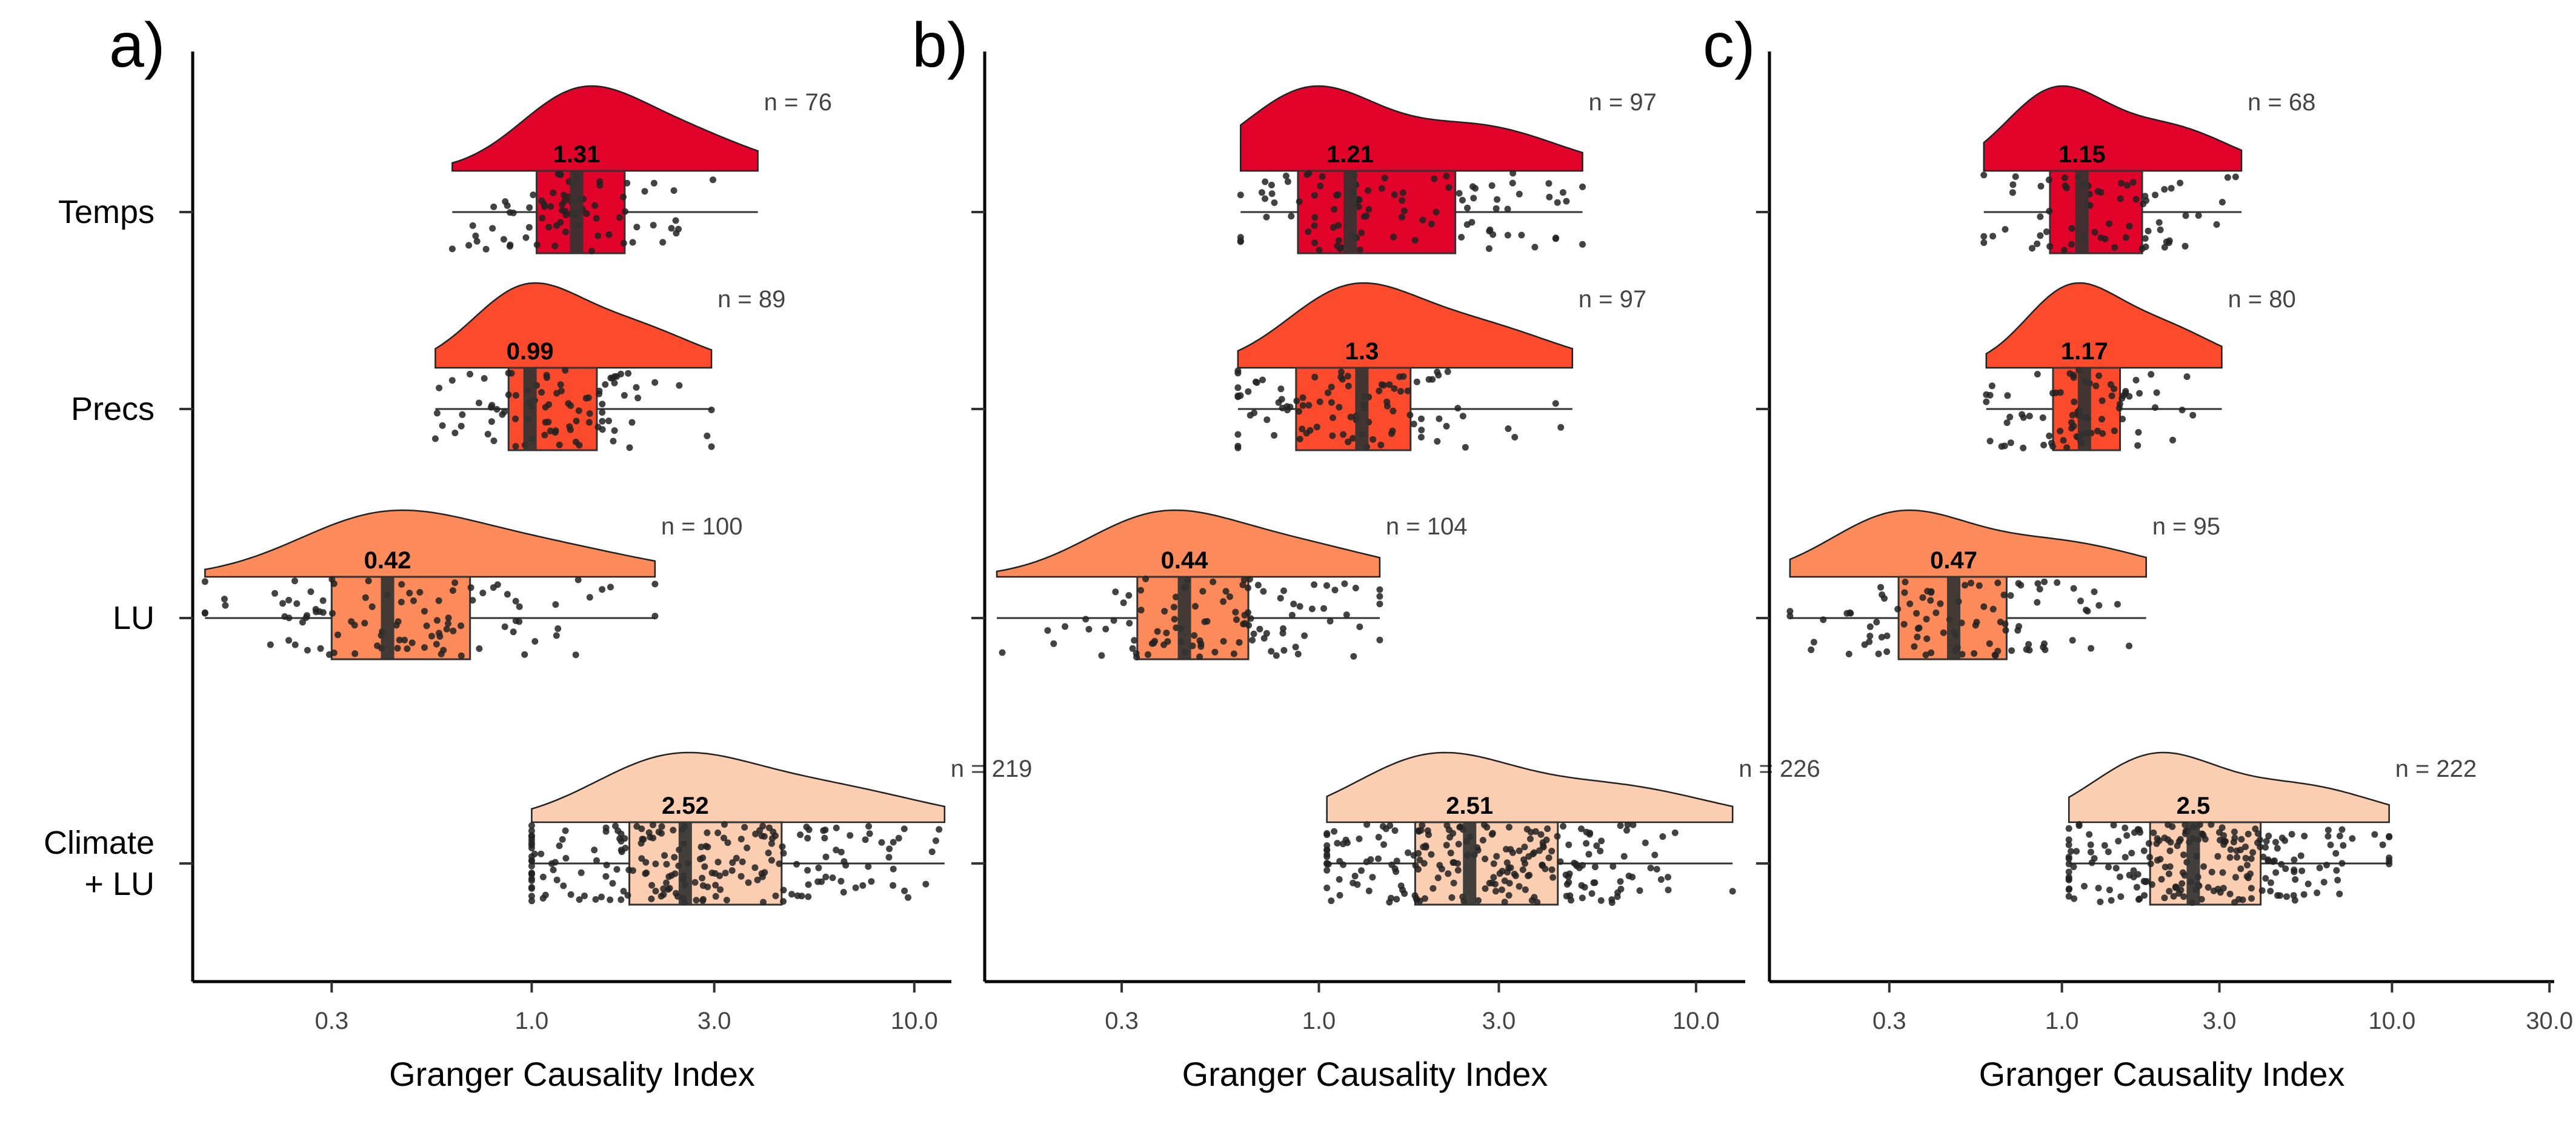 The image size is (2576, 1124). What do you see at coordinates (428, 366) in the screenshot?
I see `row-precs: Precs 0.99 n = 89` at bounding box center [428, 366].